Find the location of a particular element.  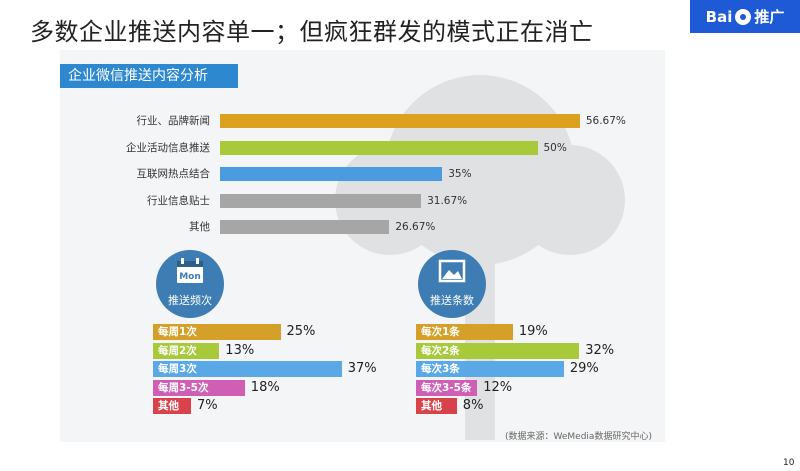

push-frequency-title: 推送频次 is located at coordinates (190, 300).